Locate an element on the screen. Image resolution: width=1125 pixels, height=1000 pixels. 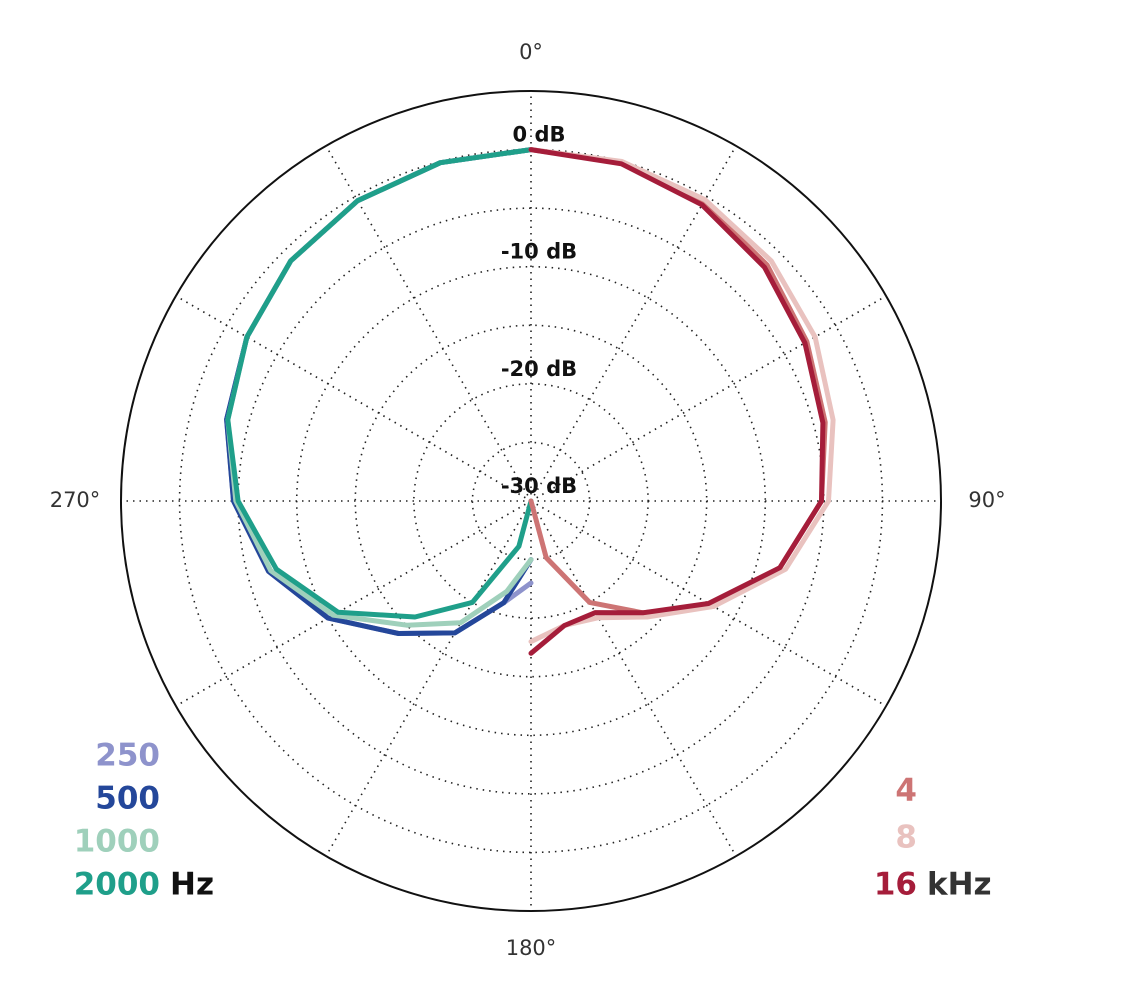
theta-tick-label: 180° is located at coordinates (531, 948).